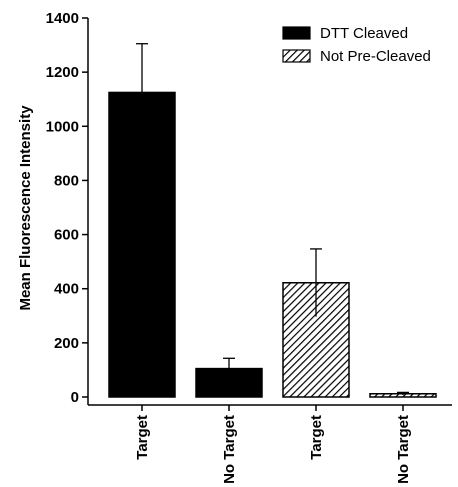 This screenshot has width=458, height=487. Describe the element at coordinates (66, 343) in the screenshot. I see `y-tick-label: 200` at that location.